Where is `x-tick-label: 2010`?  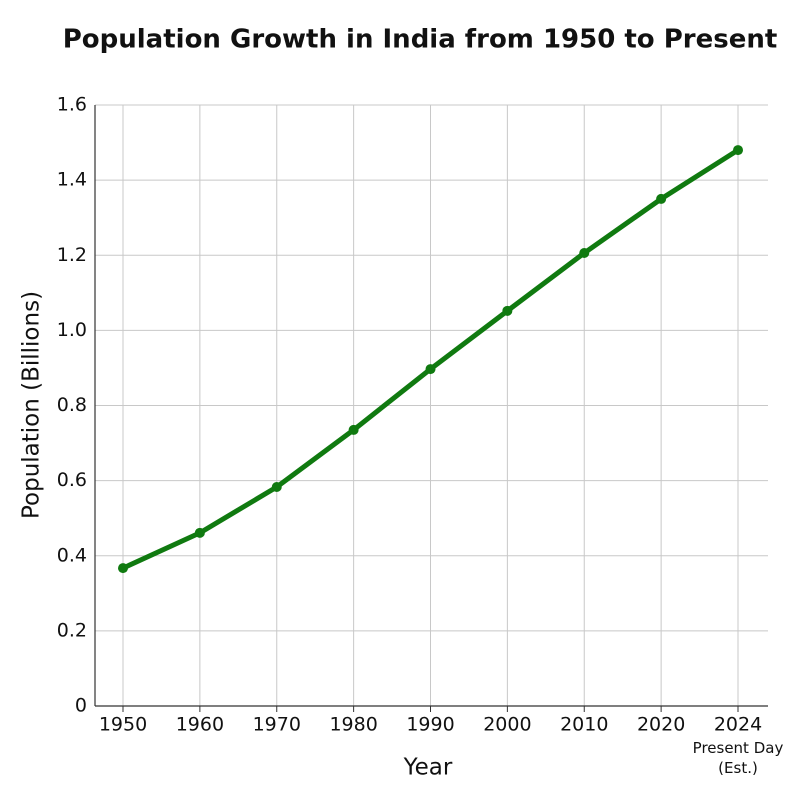 x-tick-label: 2010 is located at coordinates (584, 725).